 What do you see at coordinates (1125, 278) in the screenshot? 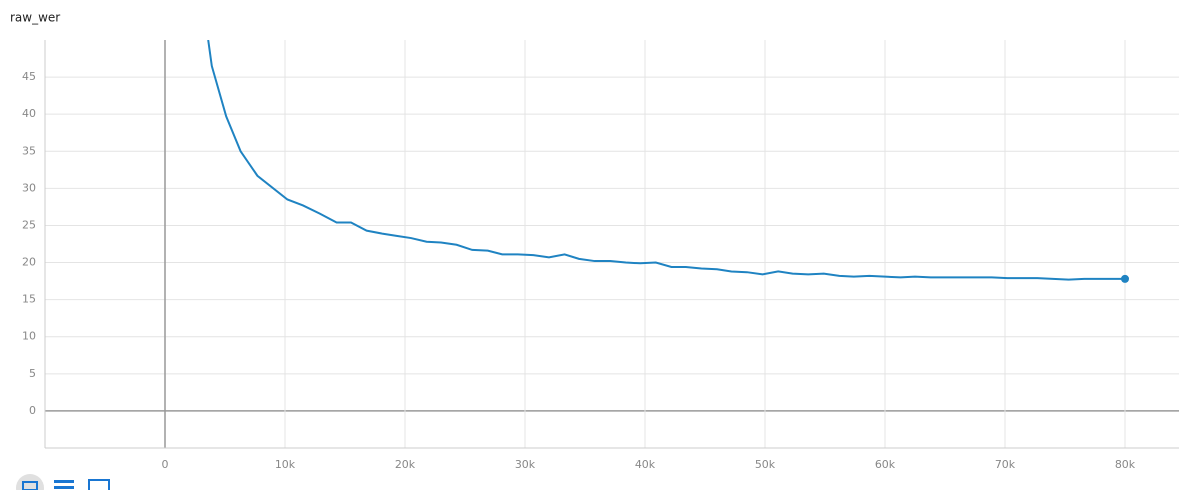
I see `last-point` at bounding box center [1125, 278].